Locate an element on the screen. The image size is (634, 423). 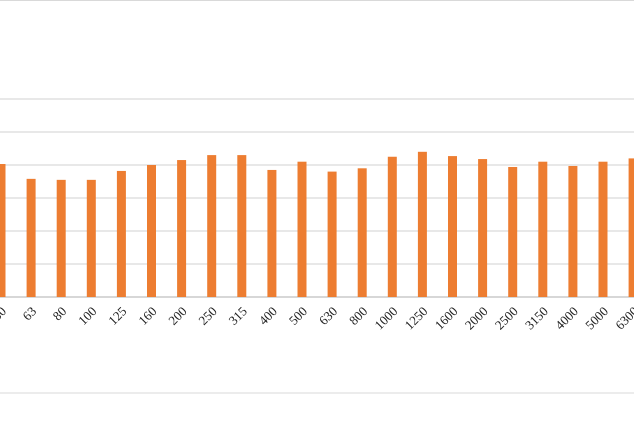
x-tick-label: 630 is located at coordinates (328, 316).